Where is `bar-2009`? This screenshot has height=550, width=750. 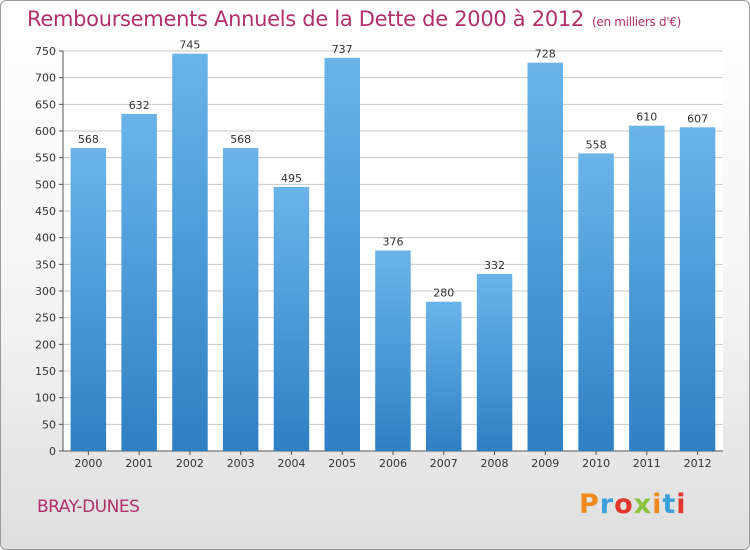 bar-2009 is located at coordinates (545, 256).